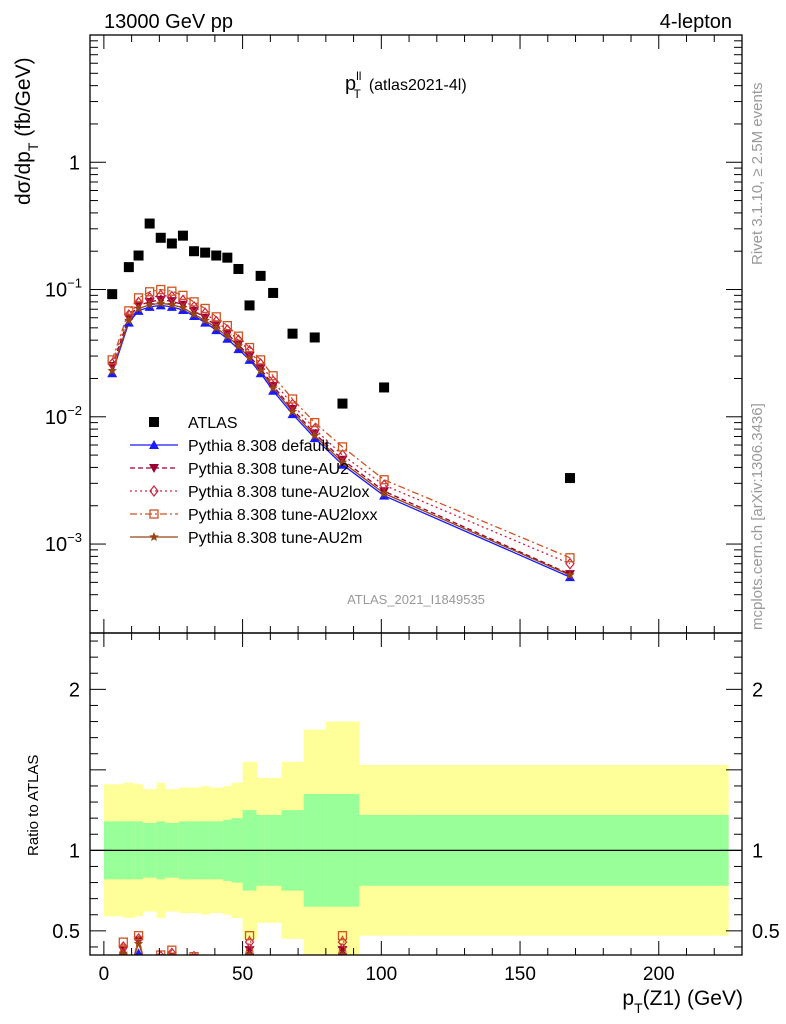 This screenshot has height=1024, width=786. I want to click on x-label-a: p, so click(628, 998).